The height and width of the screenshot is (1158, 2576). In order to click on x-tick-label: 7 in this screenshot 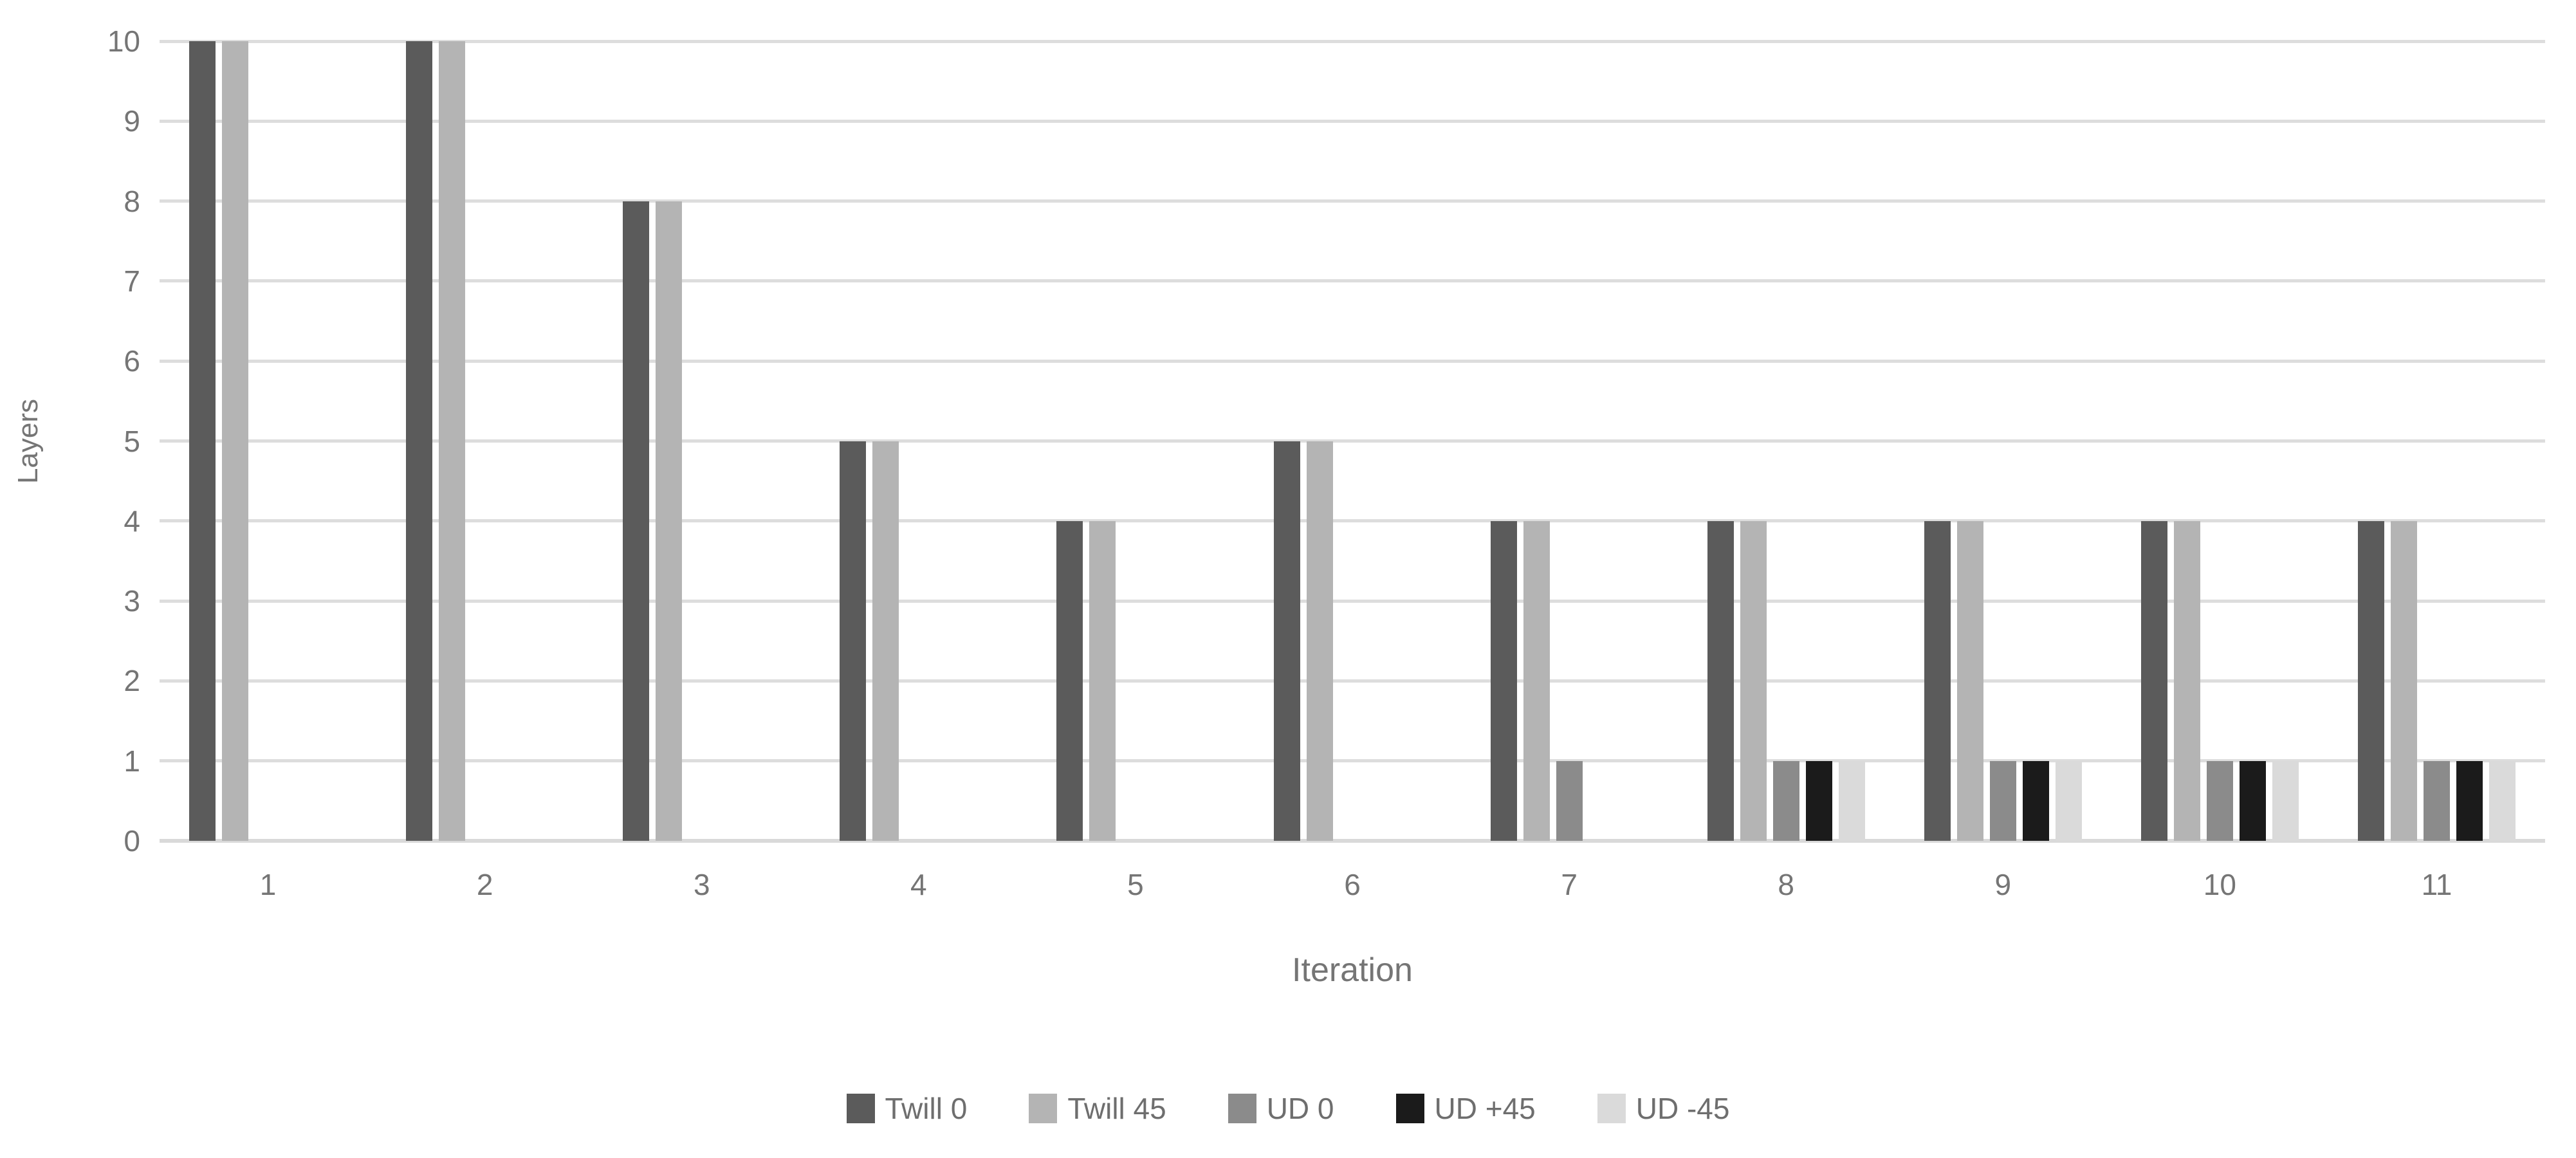, I will do `click(1569, 884)`.